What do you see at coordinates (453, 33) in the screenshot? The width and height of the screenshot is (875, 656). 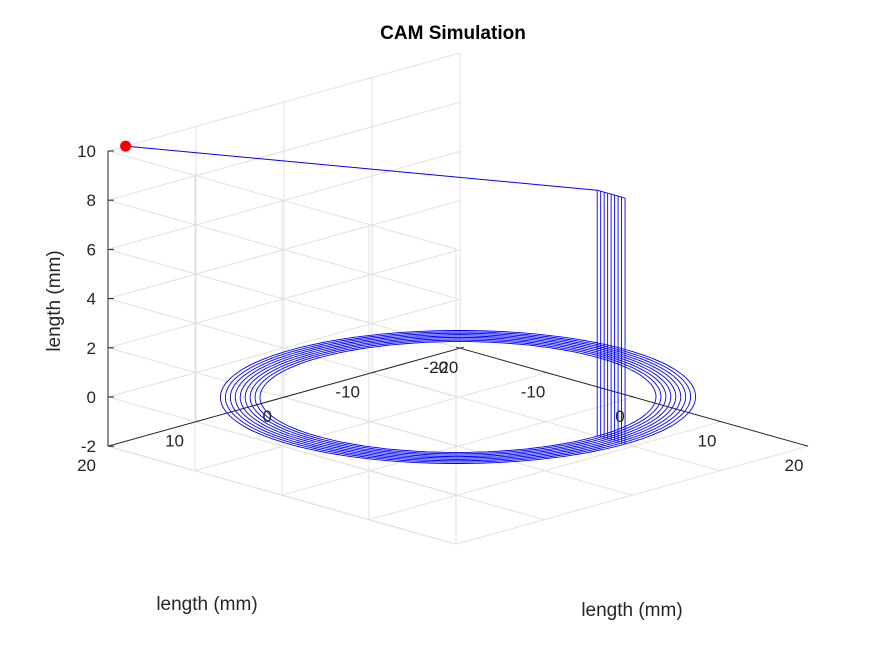 I see `chart-title: CAM Simulation` at bounding box center [453, 33].